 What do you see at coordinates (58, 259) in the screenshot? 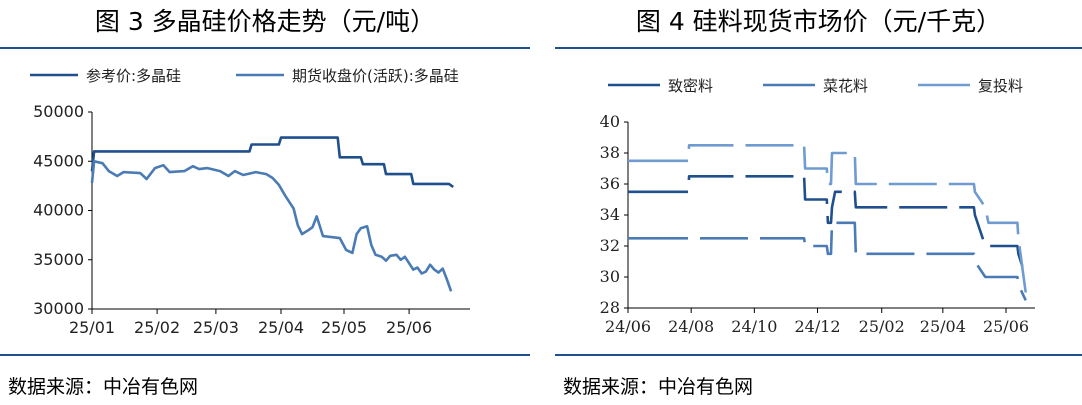
I see `y-tick-label: 35000` at bounding box center [58, 259].